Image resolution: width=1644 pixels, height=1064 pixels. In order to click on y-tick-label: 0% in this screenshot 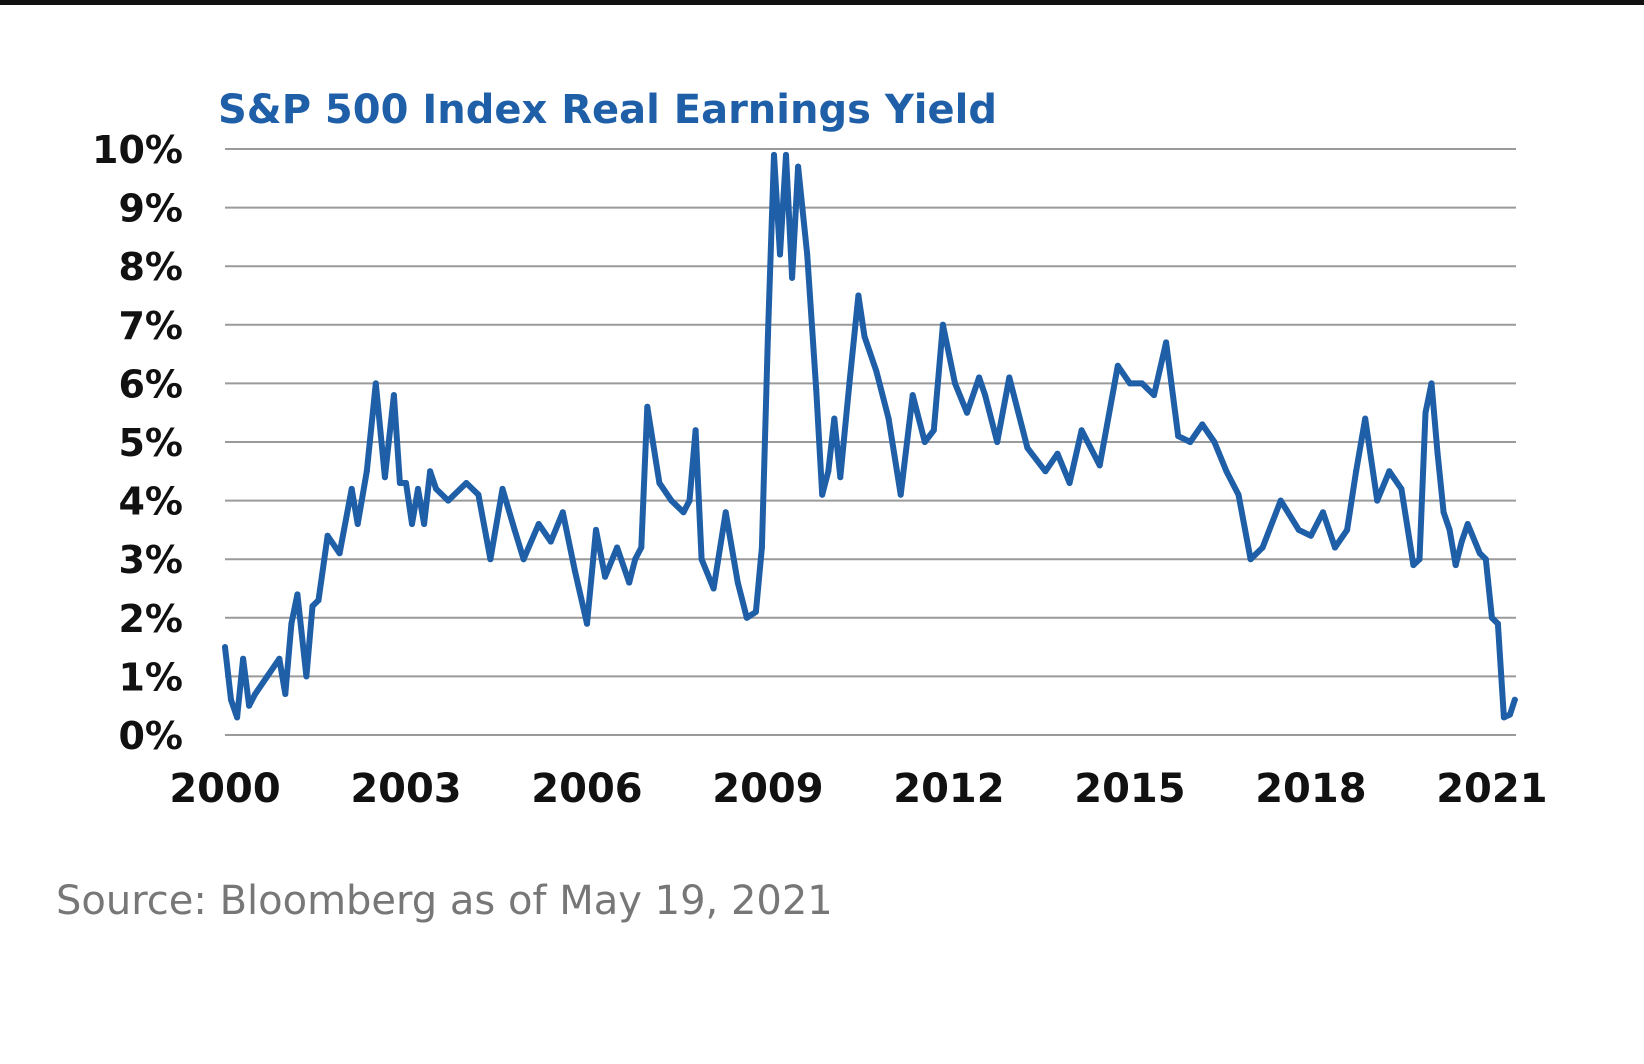, I will do `click(150, 736)`.